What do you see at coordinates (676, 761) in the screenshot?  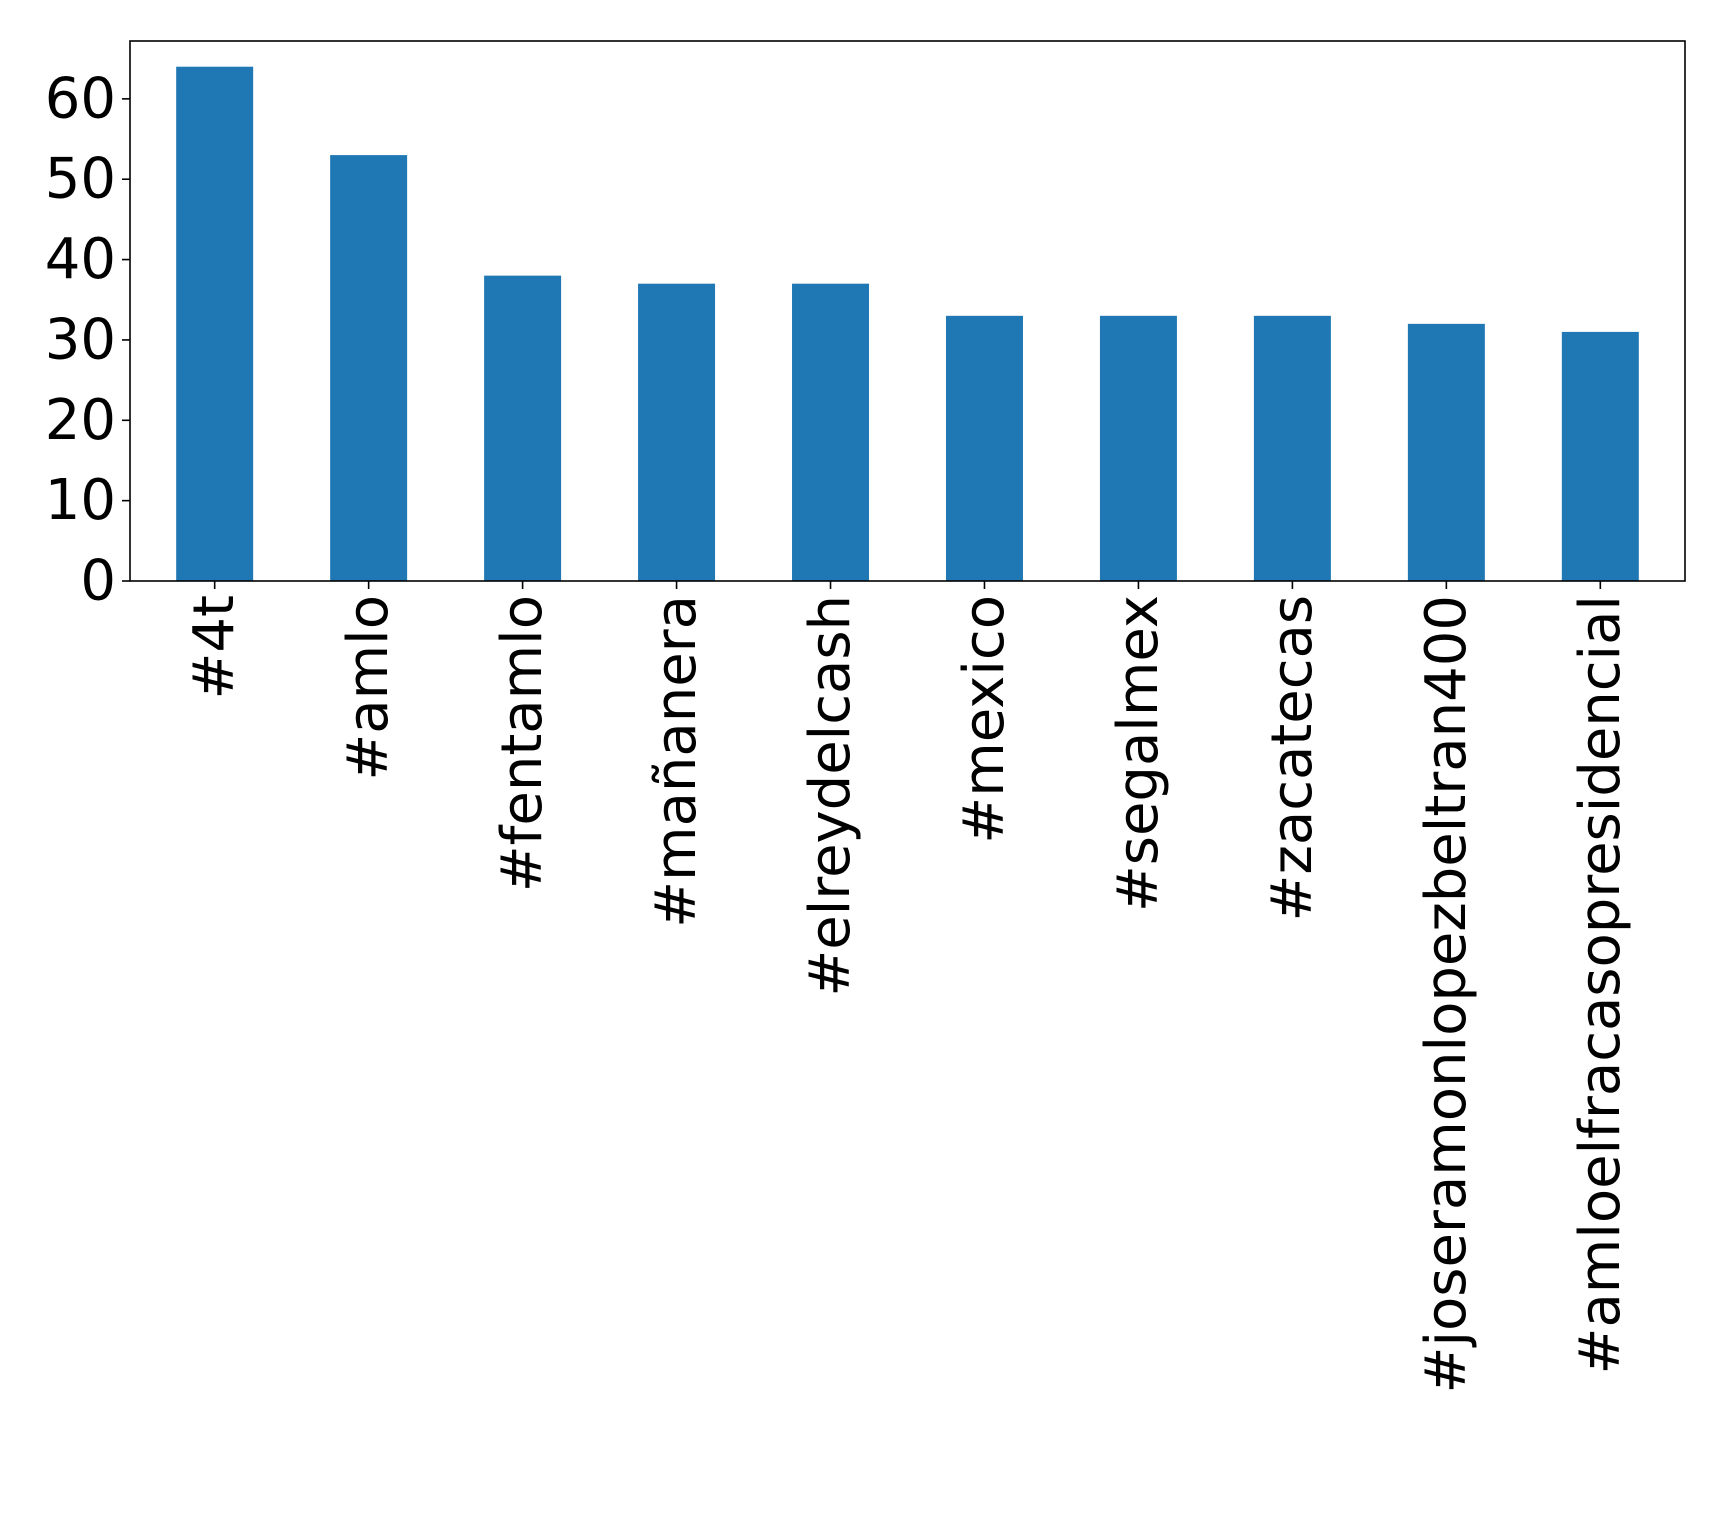 I see `x-tick-label: #mañanera` at bounding box center [676, 761].